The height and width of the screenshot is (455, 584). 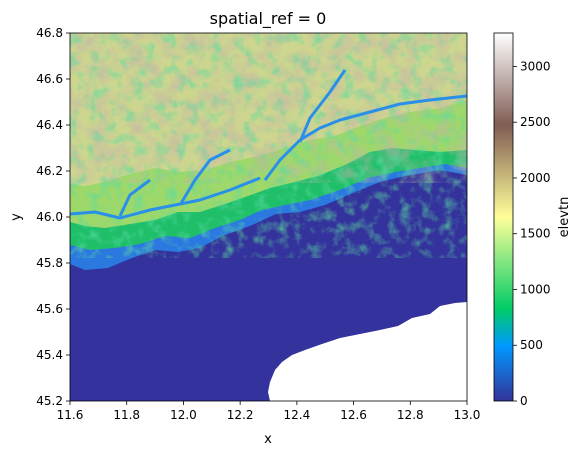 What do you see at coordinates (524, 401) in the screenshot?
I see `colorbar-tick-label: 0` at bounding box center [524, 401].